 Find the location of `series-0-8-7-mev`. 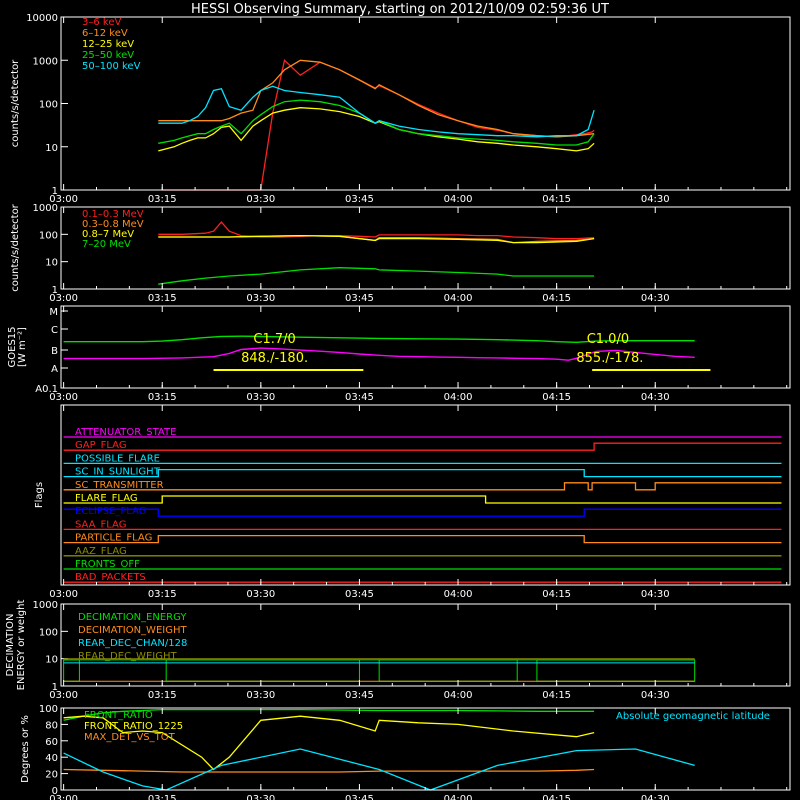

series-0-8-7-mev is located at coordinates (376, 239).